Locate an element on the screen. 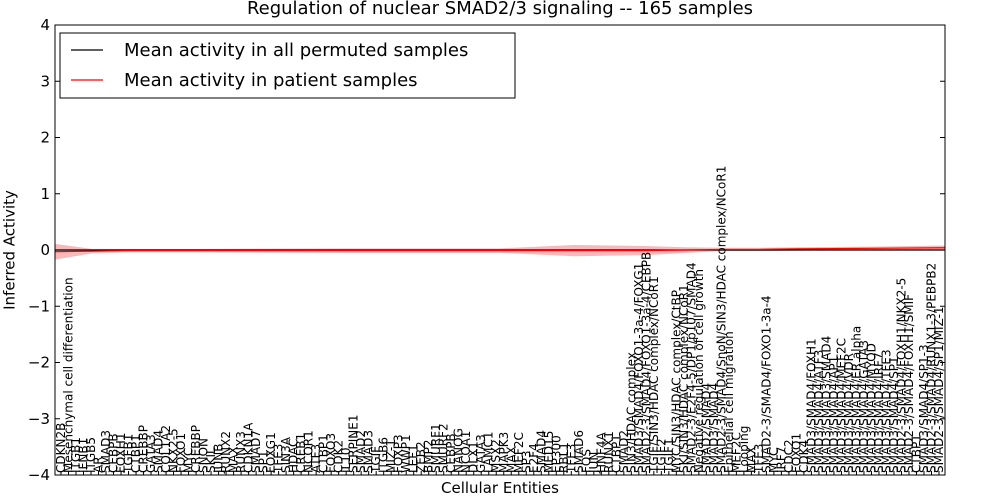 Image resolution: width=1000 pixels, height=500 pixels. y-tick-label: 4 is located at coordinates (45, 25).